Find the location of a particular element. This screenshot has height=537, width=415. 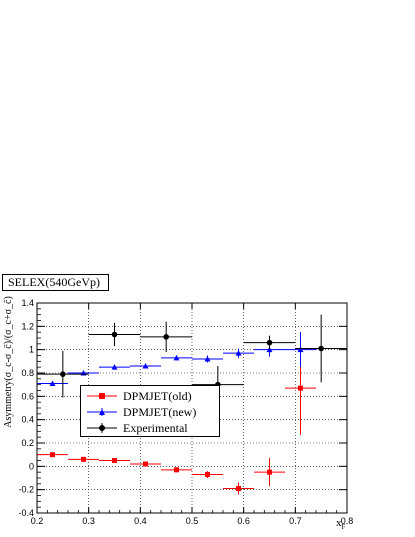

legend: DPMJET(old) DPMJET(new) Experimental is located at coordinates (150, 411).